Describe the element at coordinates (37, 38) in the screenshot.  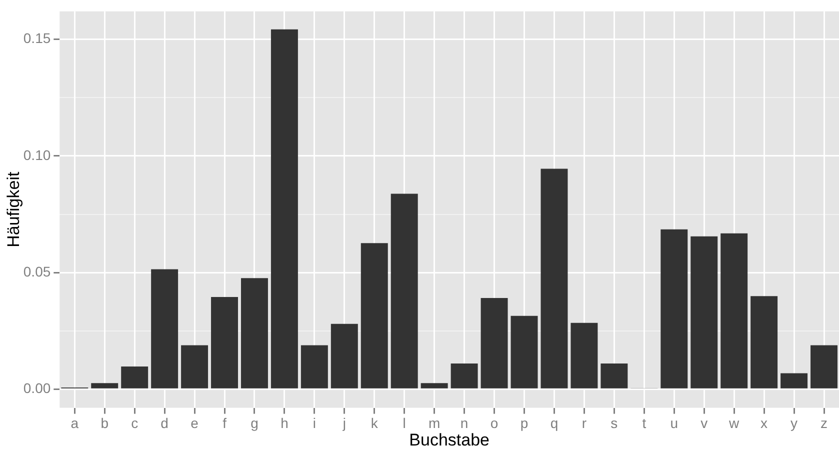
I see `y-tick-label: 0.15` at that location.